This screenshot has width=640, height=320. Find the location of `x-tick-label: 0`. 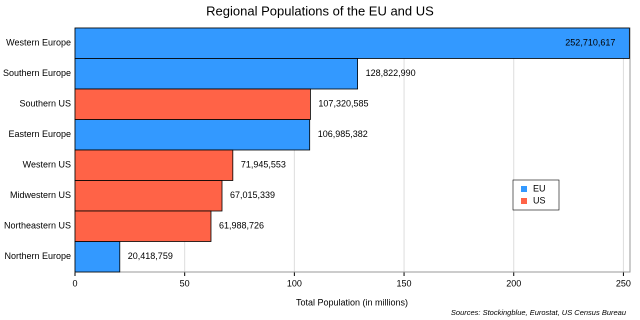

x-tick-label: 0 is located at coordinates (74, 283).